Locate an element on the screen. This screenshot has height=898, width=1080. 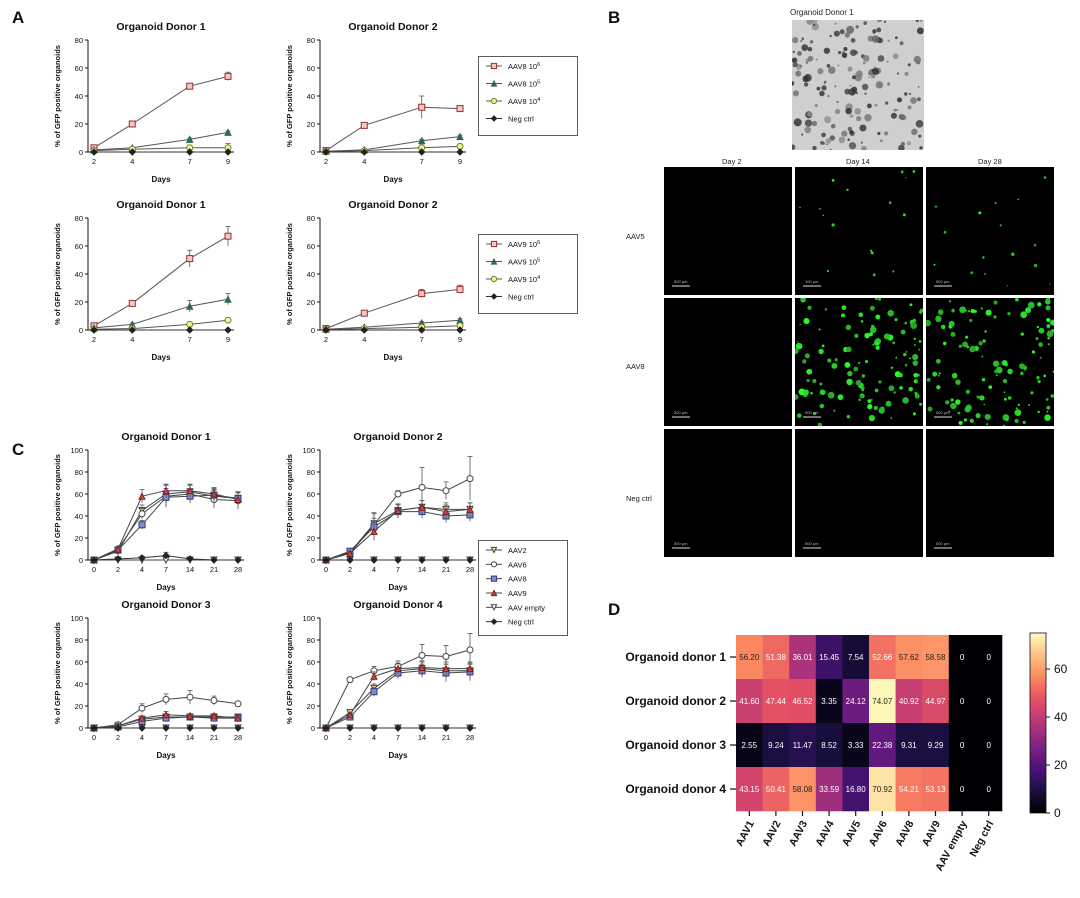
heatmap-cell-value: 9.24 is located at coordinates (776, 745).